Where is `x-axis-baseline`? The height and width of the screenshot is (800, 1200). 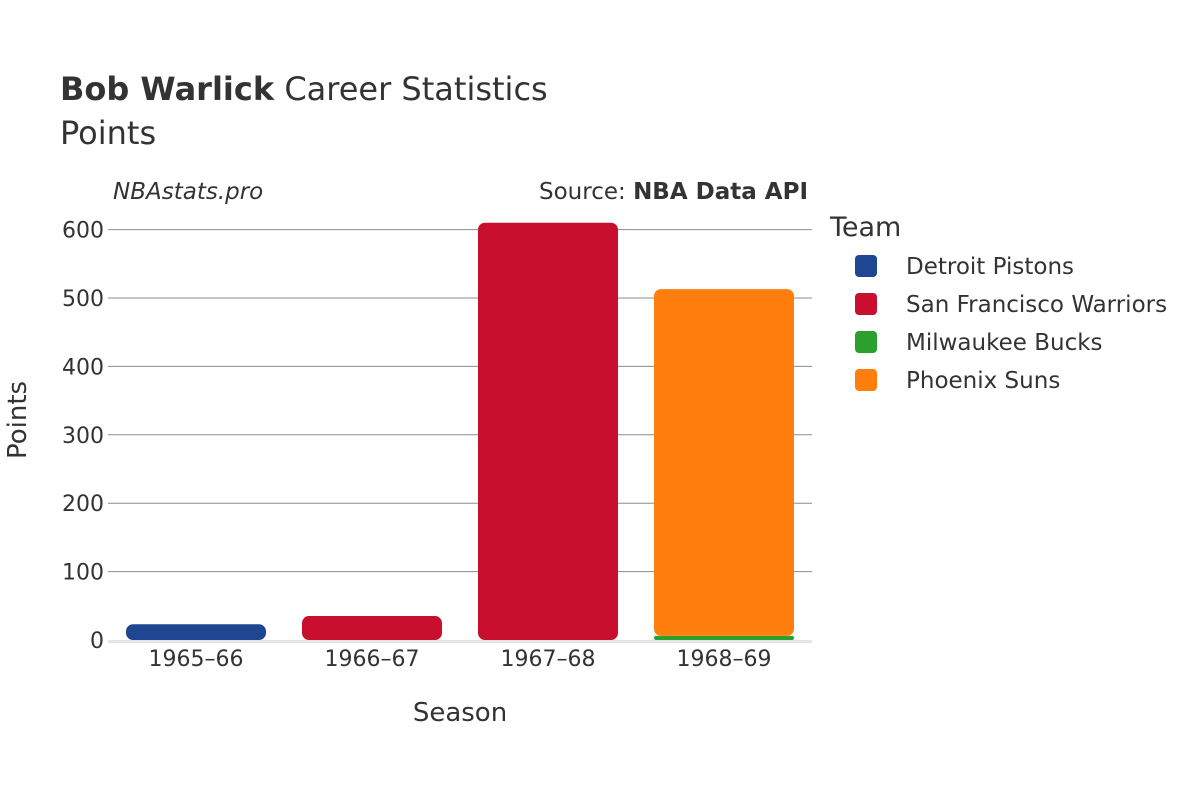
x-axis-baseline is located at coordinates (460, 641).